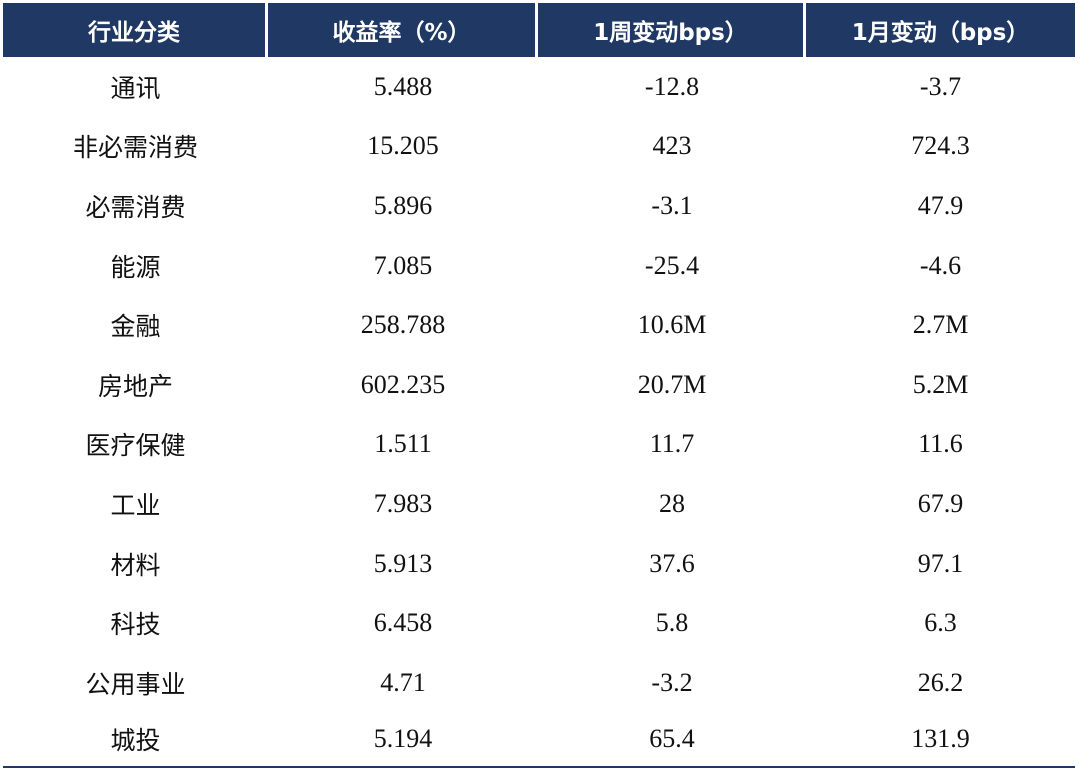  Describe the element at coordinates (672, 30) in the screenshot. I see `header-week-change: 1周变动bps）` at that location.